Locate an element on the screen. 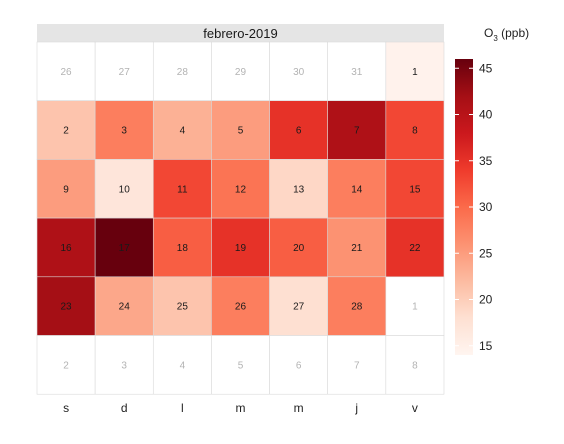  legend-title-subscript: 3 is located at coordinates (495, 38).